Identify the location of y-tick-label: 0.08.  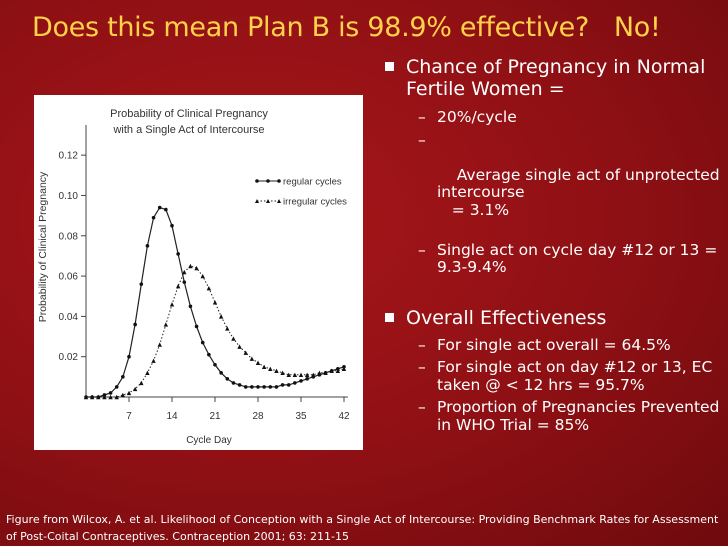
(69, 236).